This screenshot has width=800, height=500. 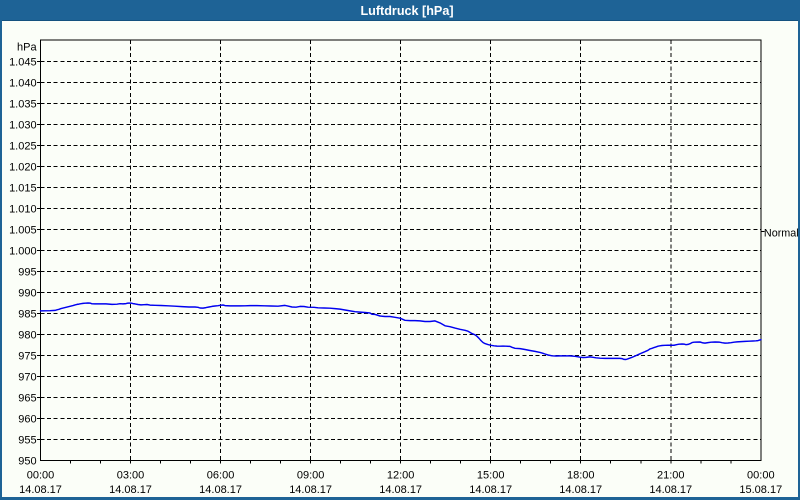 I want to click on svg-text: 985, so click(x=27, y=314).